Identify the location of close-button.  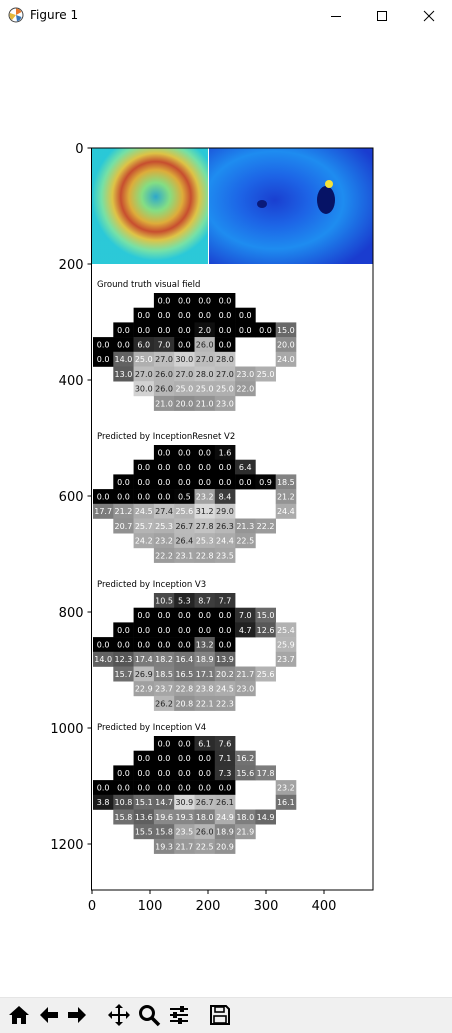
(429, 15).